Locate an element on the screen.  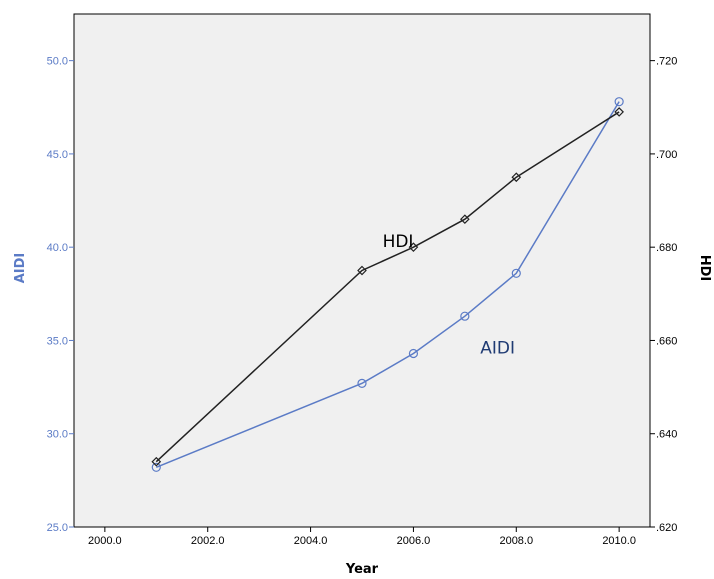
x-tick-label: 2006.0 is located at coordinates (414, 541).